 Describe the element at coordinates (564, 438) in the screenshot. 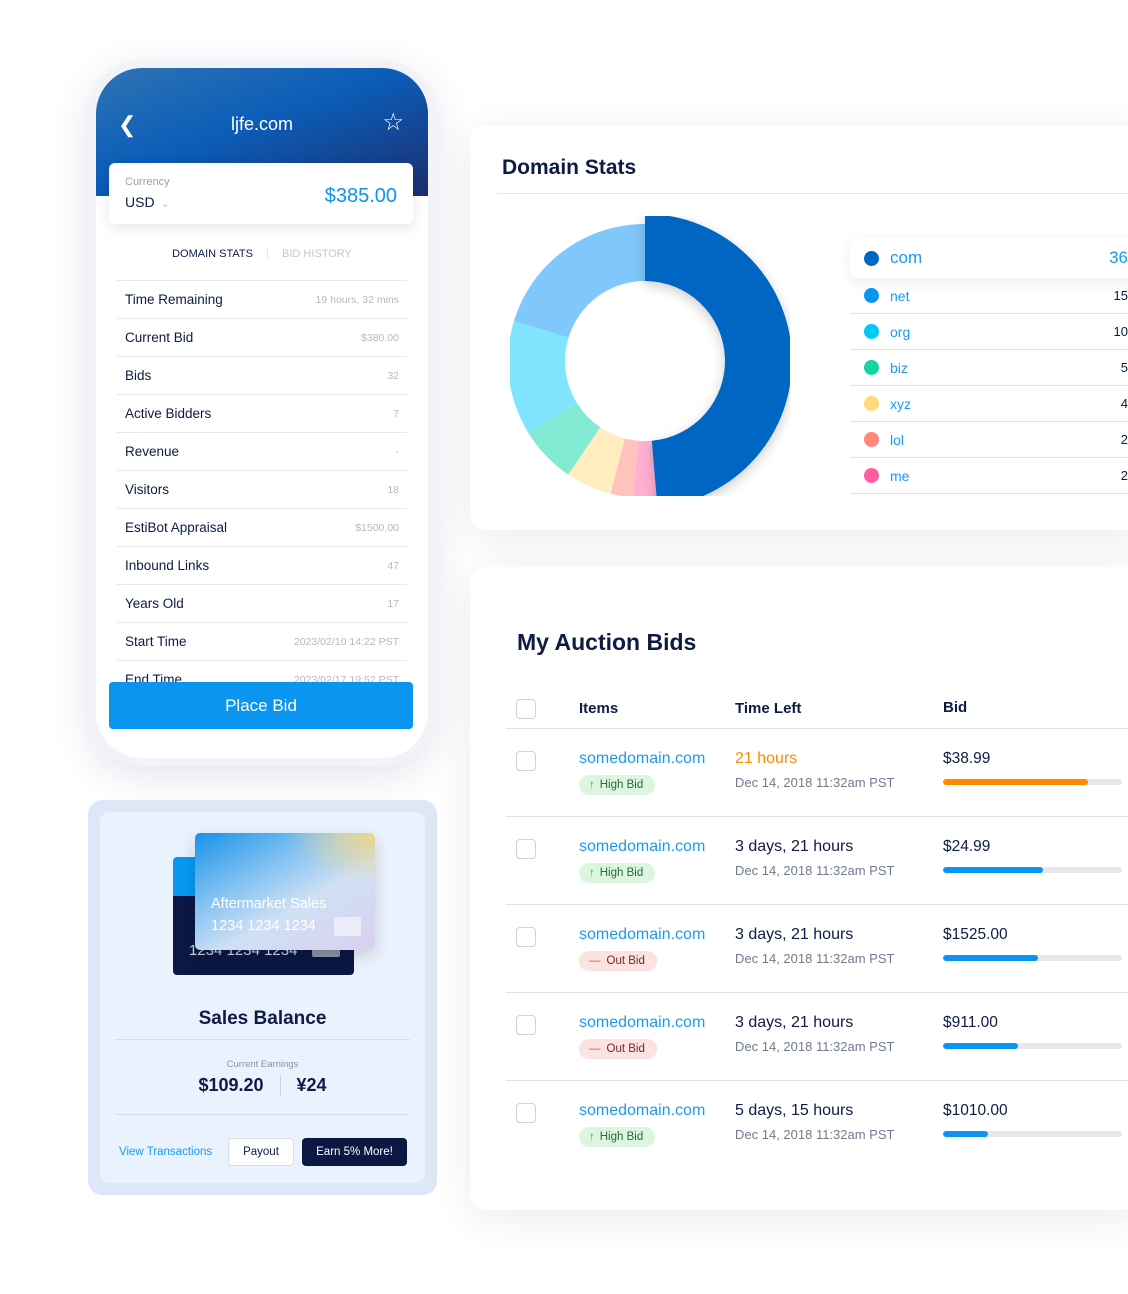

I see `donut-slice-biz` at that location.